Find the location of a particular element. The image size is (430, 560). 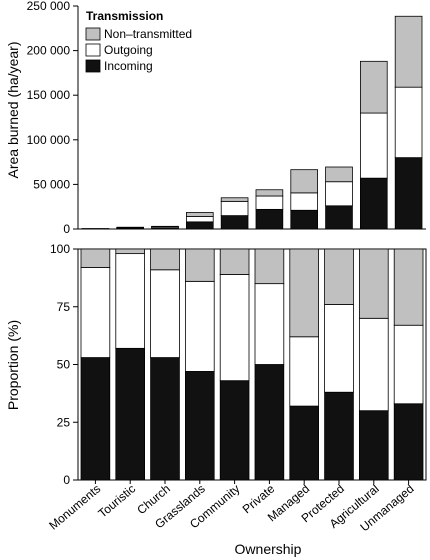

top-y-tick-label: 200 000 is located at coordinates (49, 51).